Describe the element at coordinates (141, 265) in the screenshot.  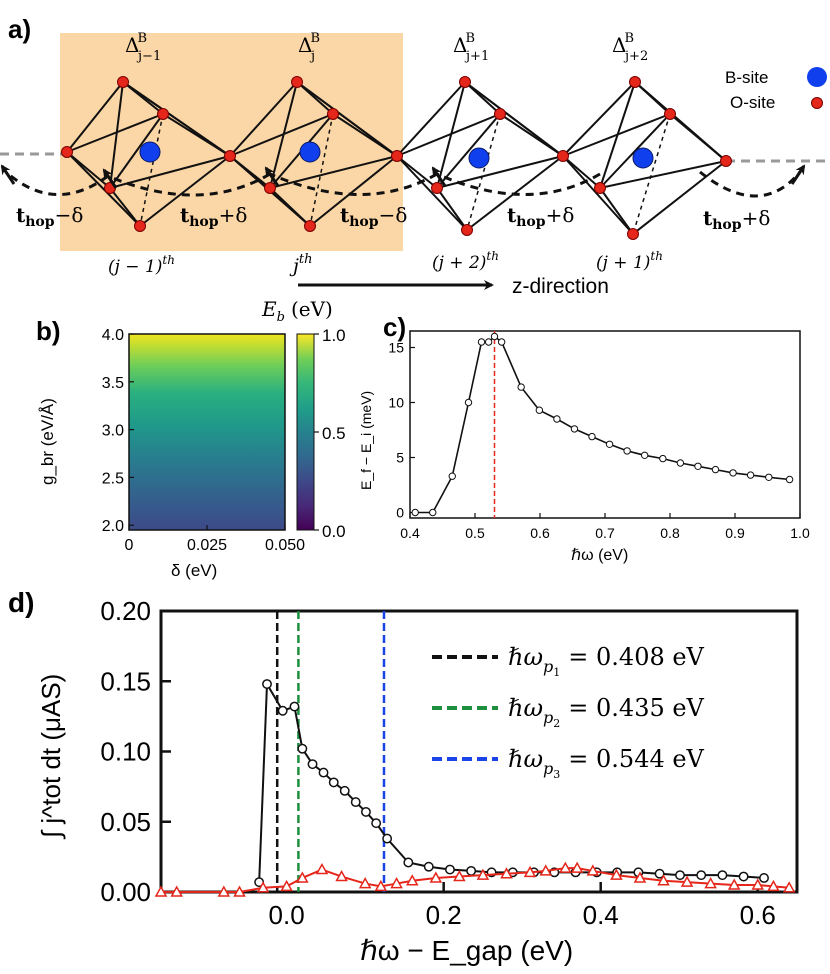
I see `site-label-1: (j − 1)th` at that location.